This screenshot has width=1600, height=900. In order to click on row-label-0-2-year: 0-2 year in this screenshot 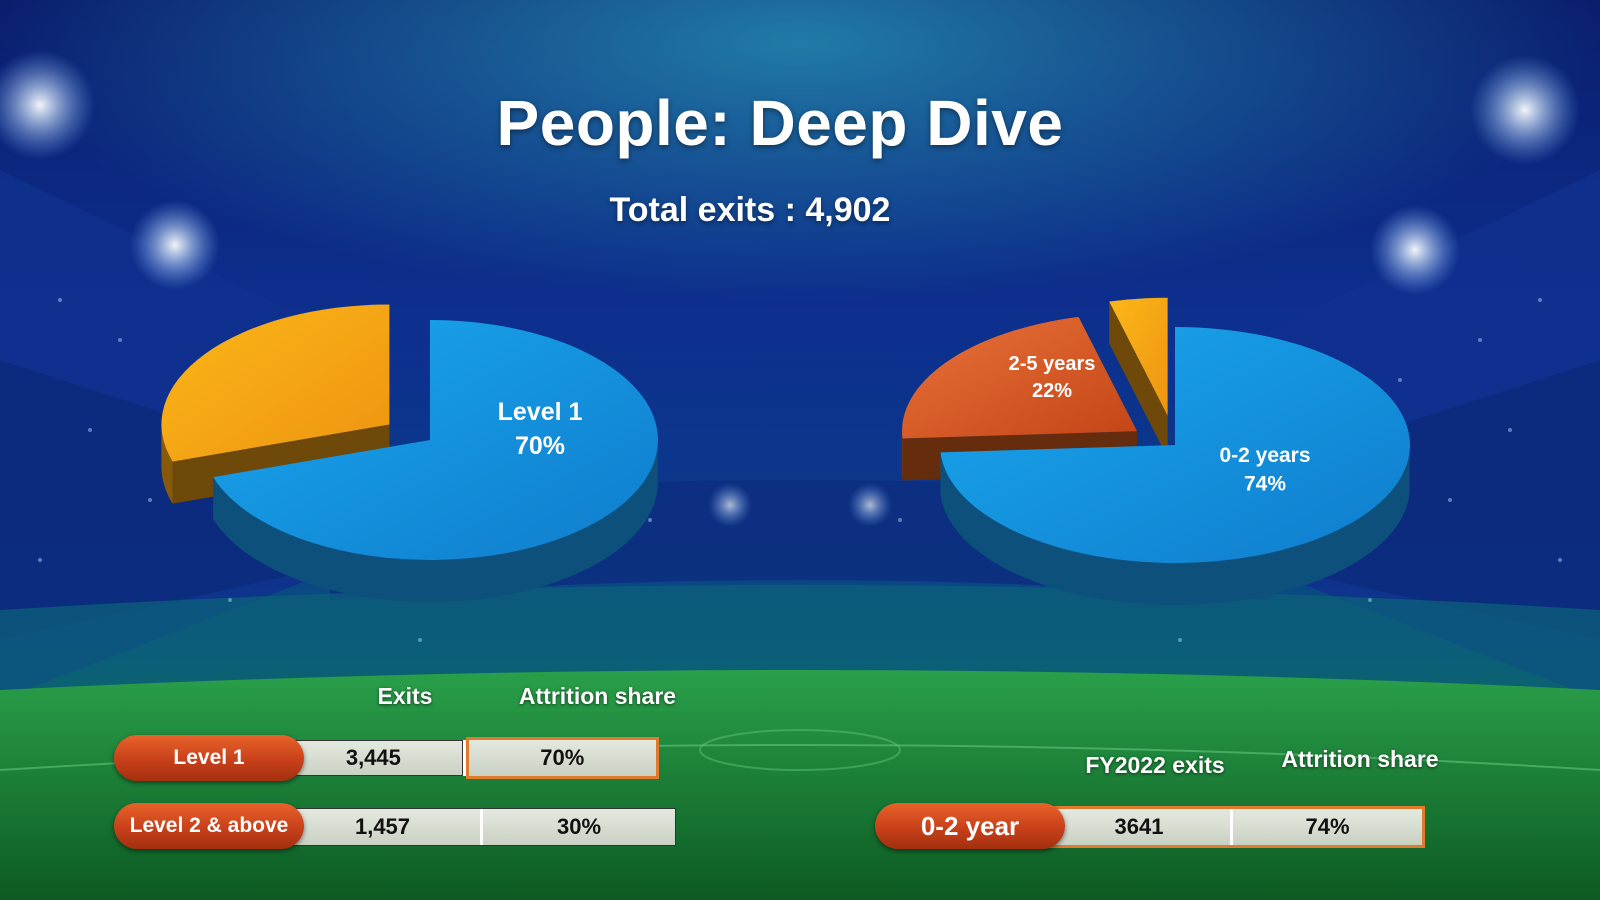, I will do `click(970, 826)`.